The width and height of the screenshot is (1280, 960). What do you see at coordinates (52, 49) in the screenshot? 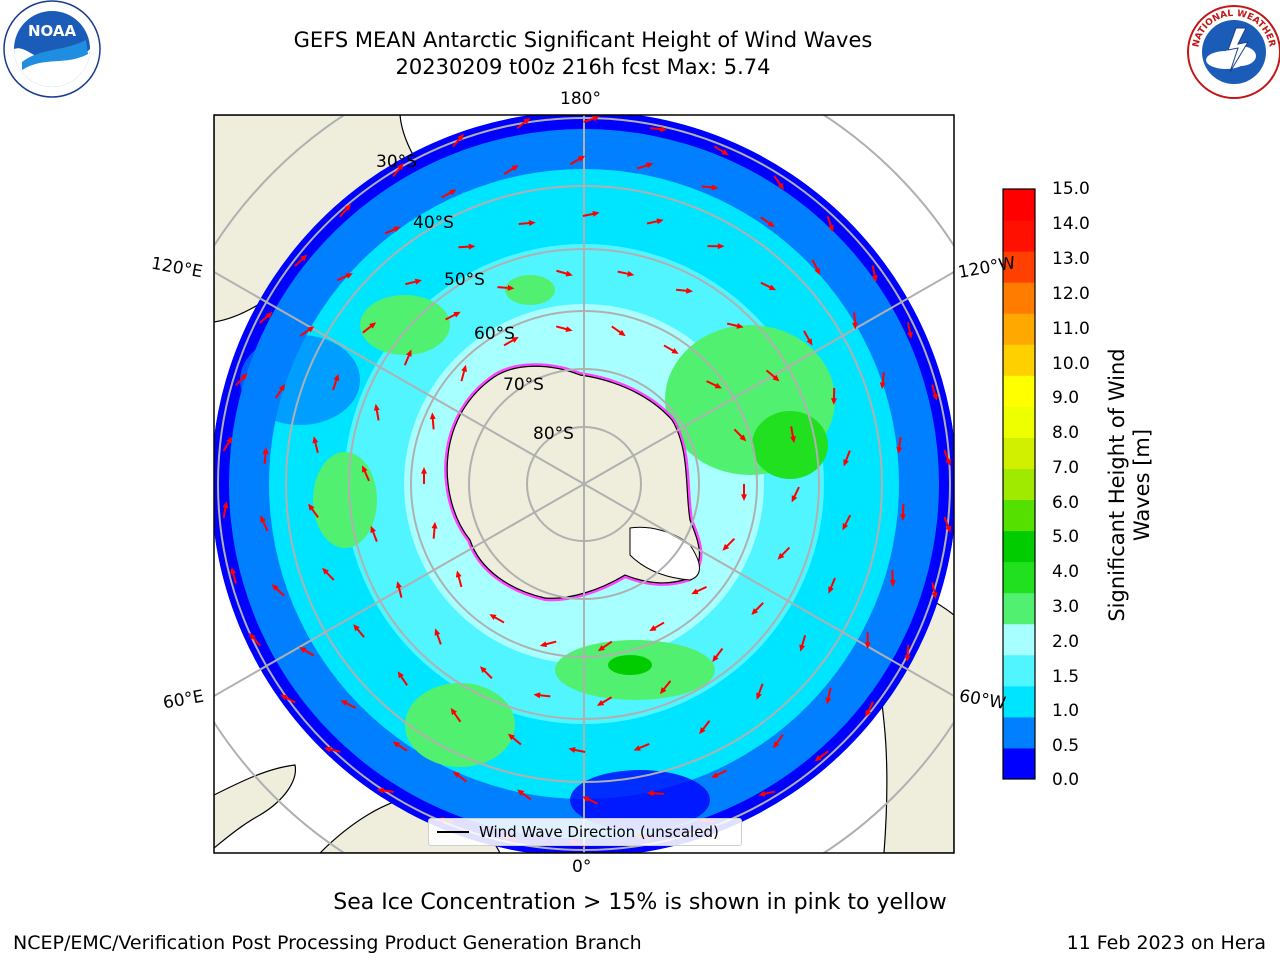
I see `noaa-logo-icon: NOAA` at bounding box center [52, 49].